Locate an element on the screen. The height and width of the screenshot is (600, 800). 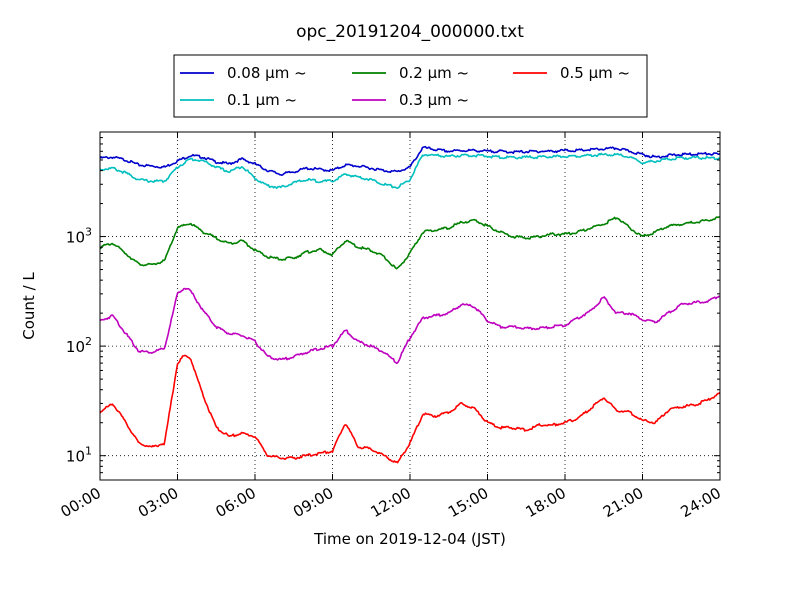
chart-title: opc_20191204_000000.txt is located at coordinates (410, 32).